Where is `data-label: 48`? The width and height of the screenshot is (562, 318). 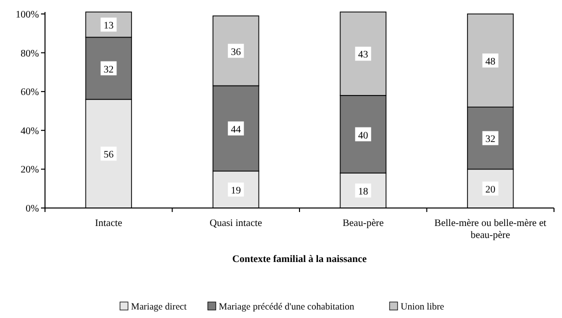 data-label: 48 is located at coordinates (490, 62).